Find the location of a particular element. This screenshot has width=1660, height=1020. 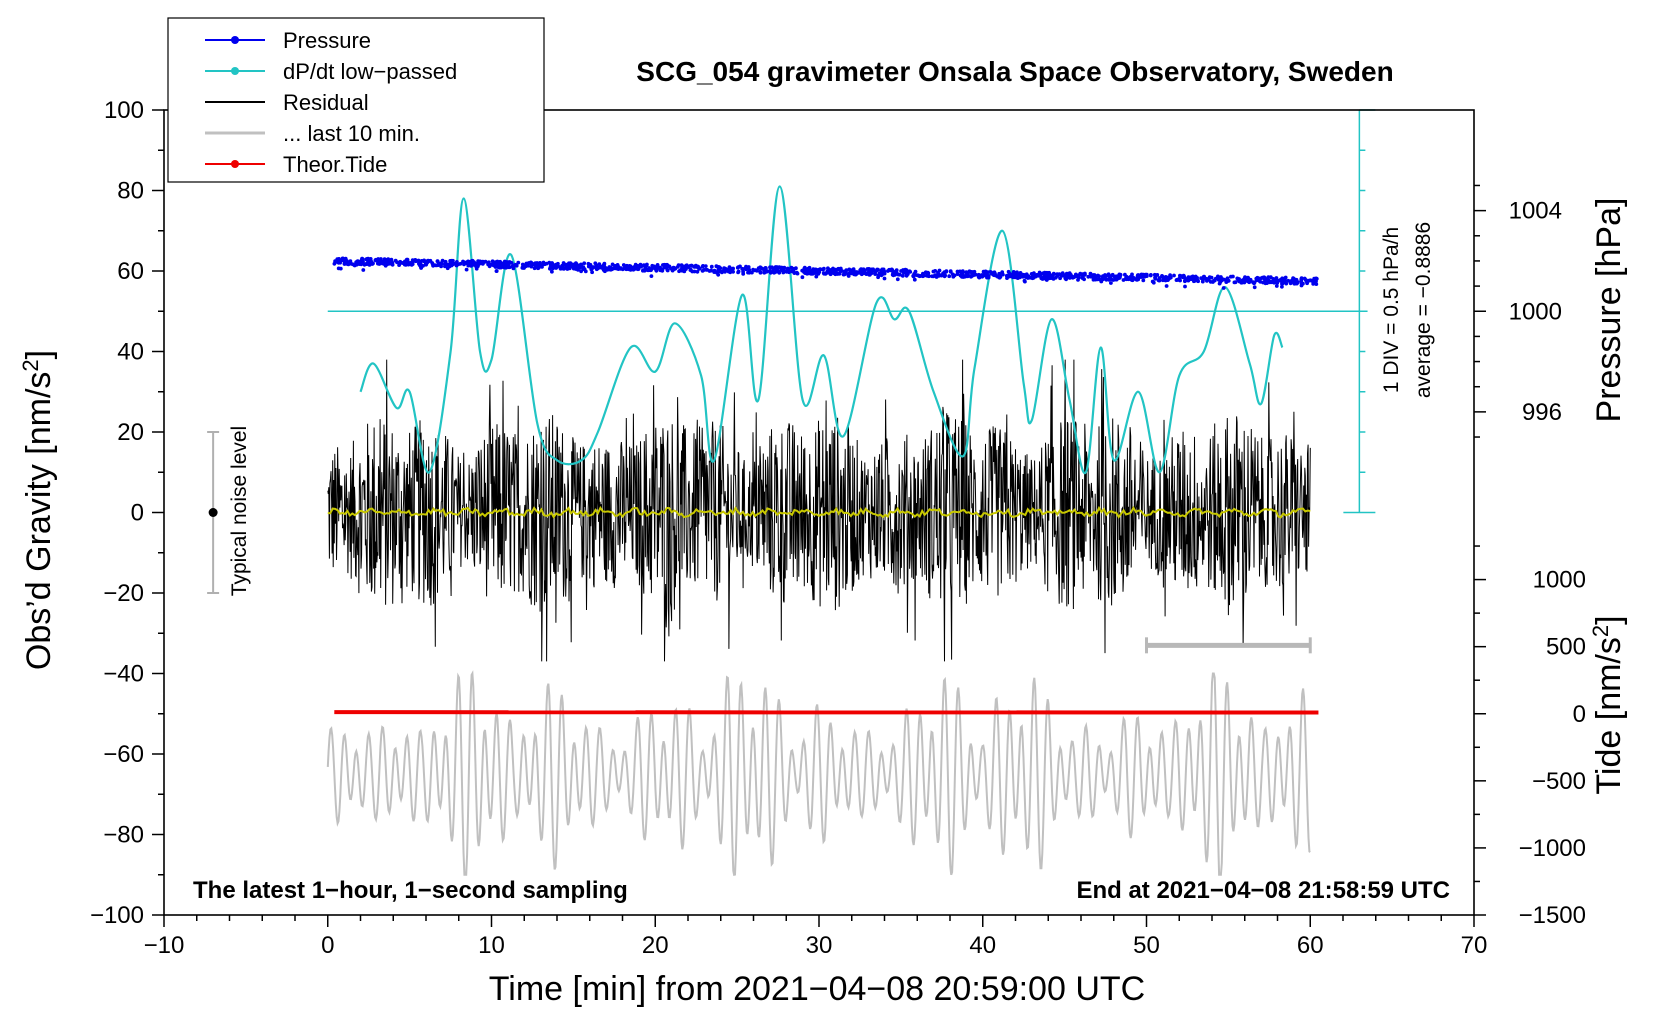

tide-tick-label: 1000 is located at coordinates (1559, 580).